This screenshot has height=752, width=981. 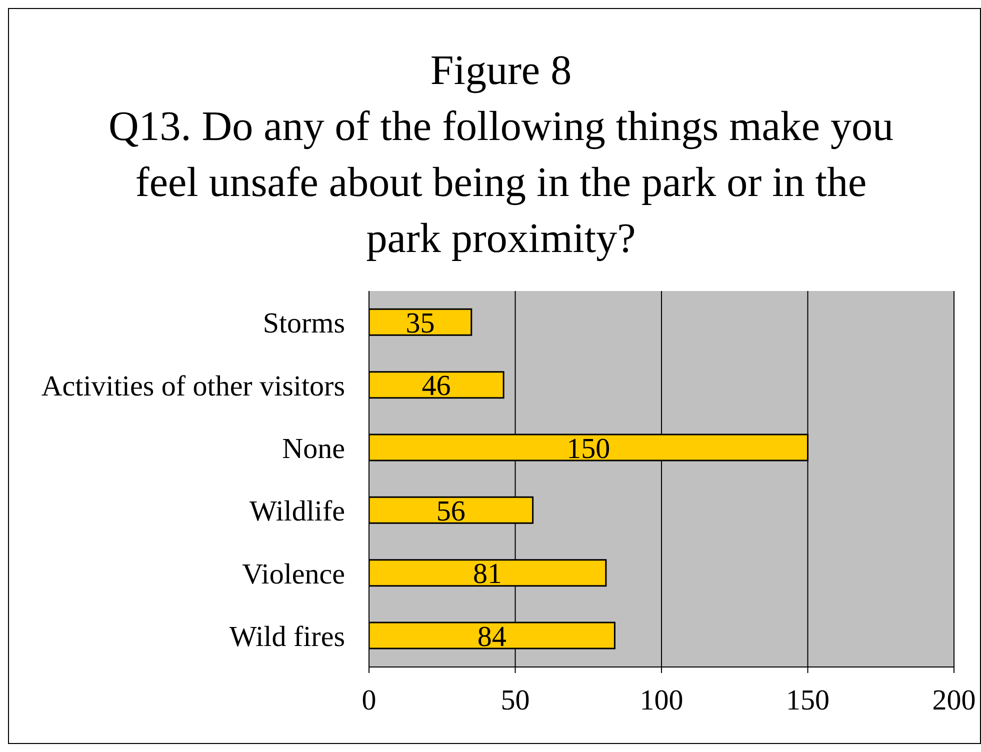 What do you see at coordinates (451, 511) in the screenshot?
I see `data-label: 56` at bounding box center [451, 511].